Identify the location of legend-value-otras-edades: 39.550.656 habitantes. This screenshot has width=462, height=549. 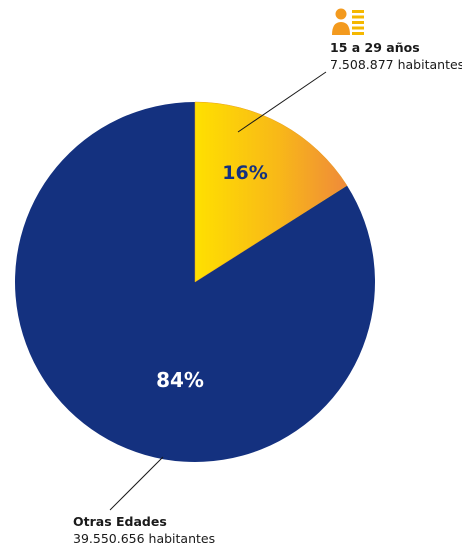
(144, 538).